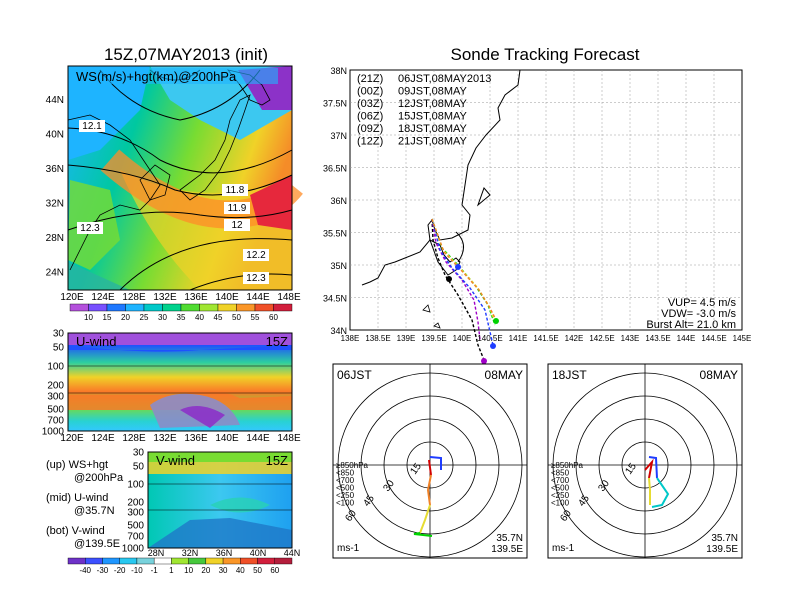 The image size is (792, 612). Describe the element at coordinates (135, 526) in the screenshot. I see `v-level-label: 500` at that location.